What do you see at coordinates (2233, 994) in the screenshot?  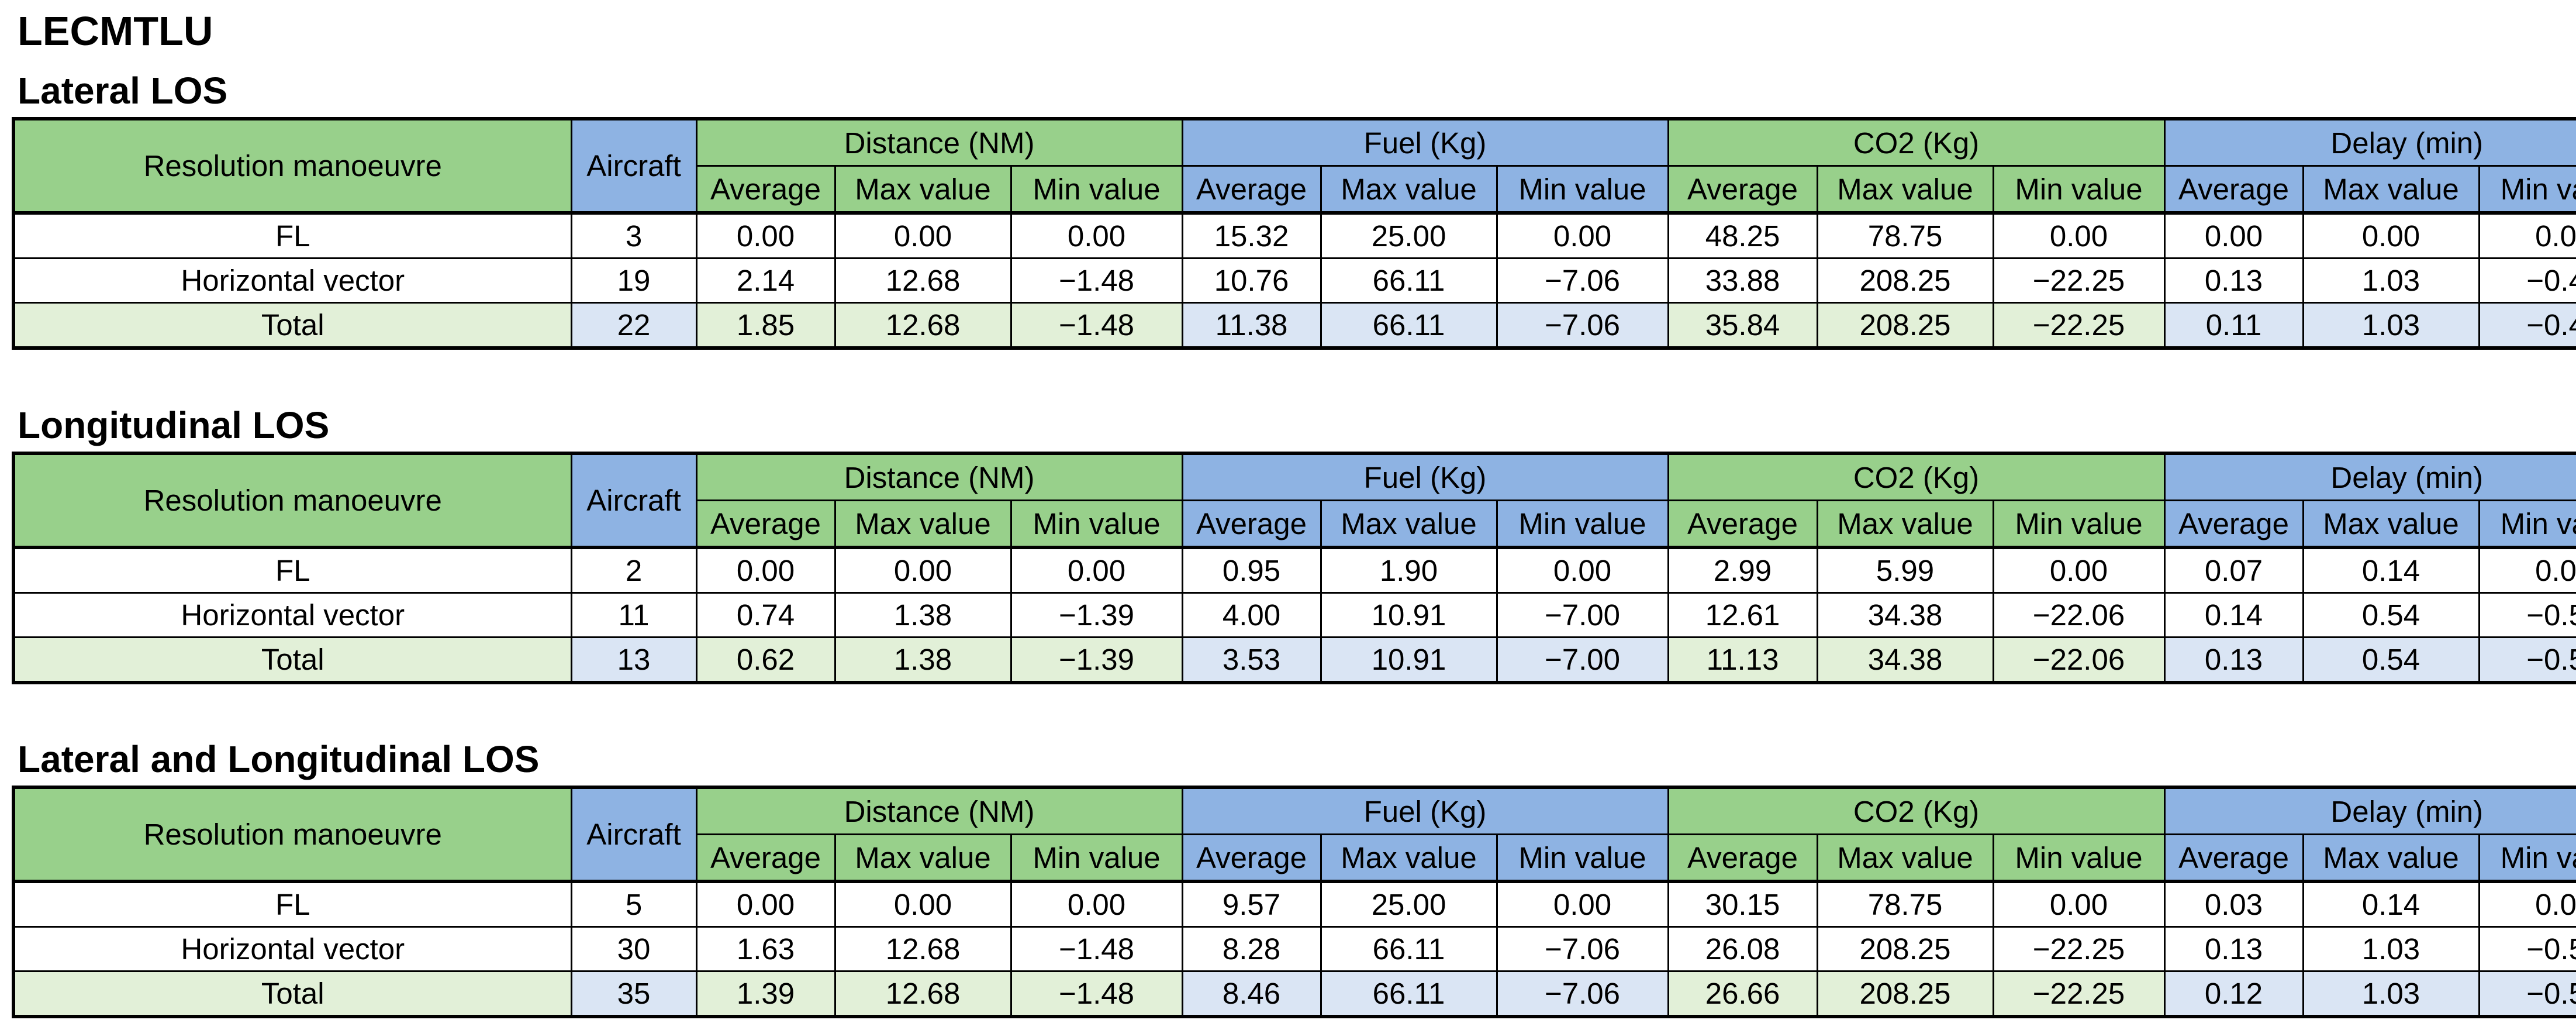 I see `delay-average-cell: 0.12` at bounding box center [2233, 994].